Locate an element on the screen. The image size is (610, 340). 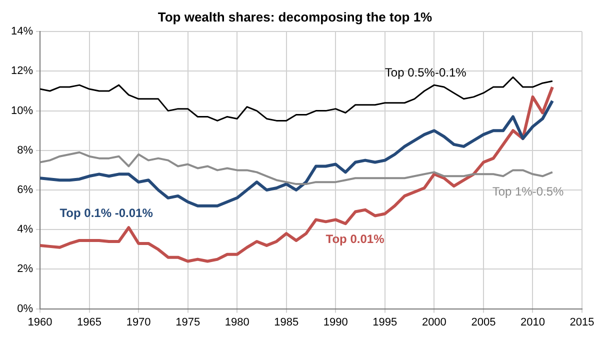
y-tick-label: 2% is located at coordinates (25, 269).